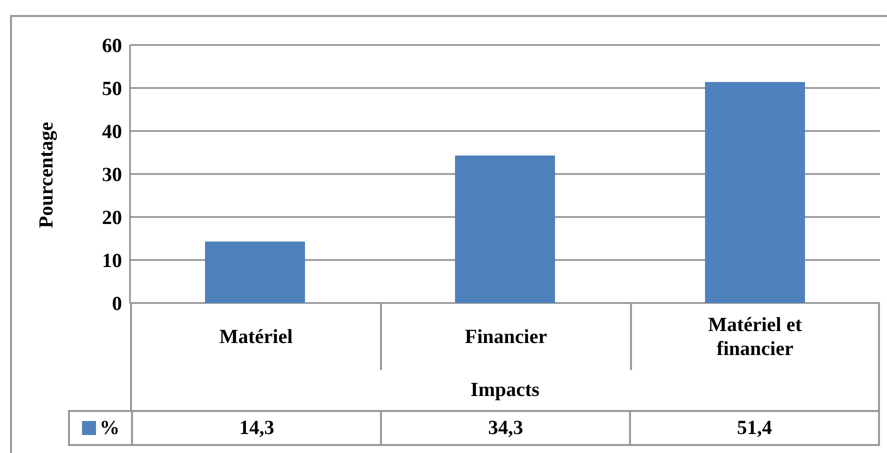 The height and width of the screenshot is (453, 887). I want to click on x-tick-label: Matériel et financier, so click(755, 336).